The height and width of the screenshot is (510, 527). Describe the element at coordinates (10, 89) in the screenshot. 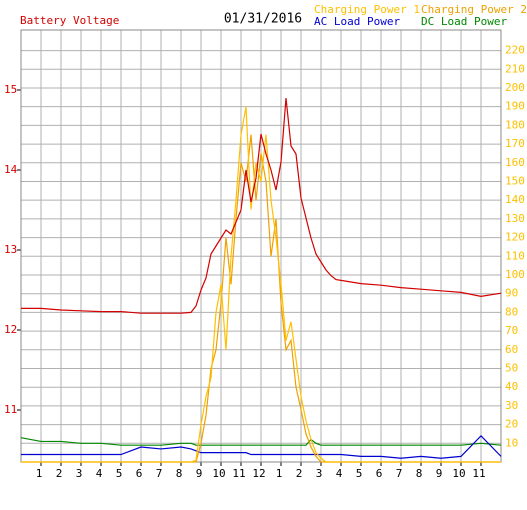

I see `y-tick-label: 15` at that location.